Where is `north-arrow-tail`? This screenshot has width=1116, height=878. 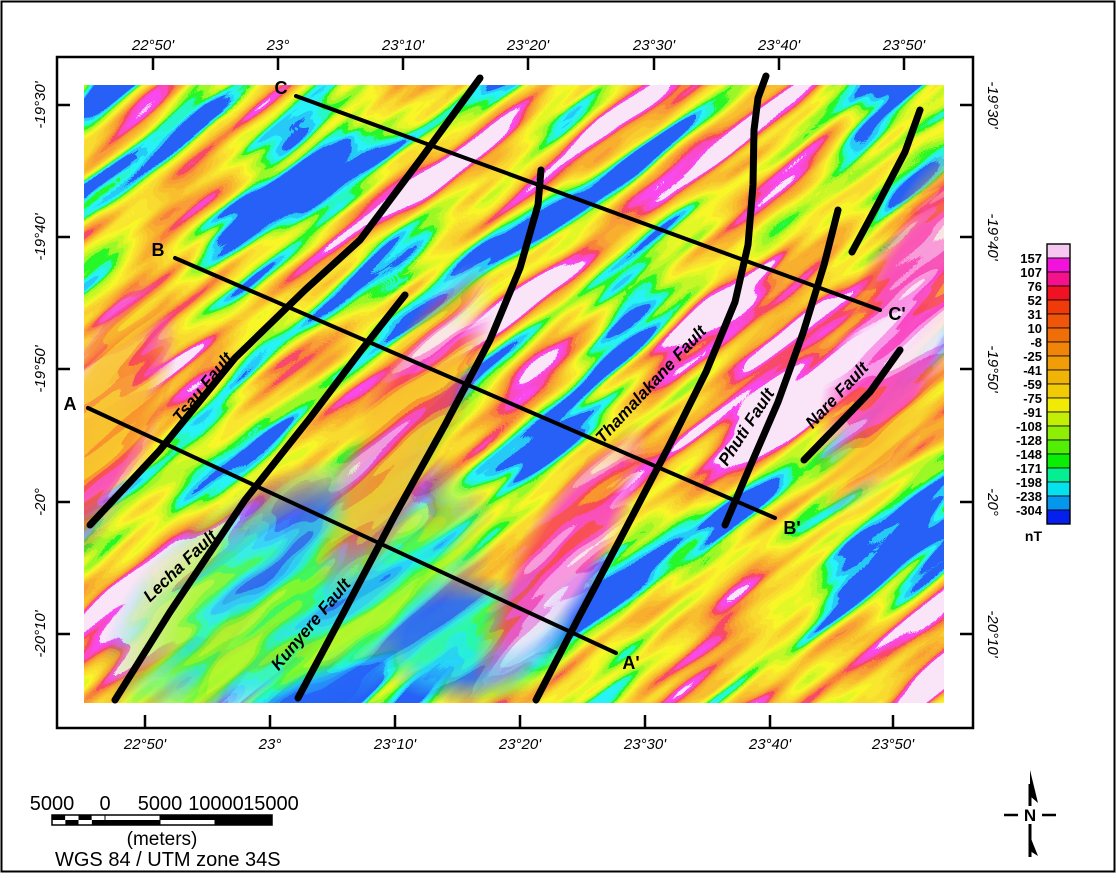
north-arrow-tail is located at coordinates (1034, 846).